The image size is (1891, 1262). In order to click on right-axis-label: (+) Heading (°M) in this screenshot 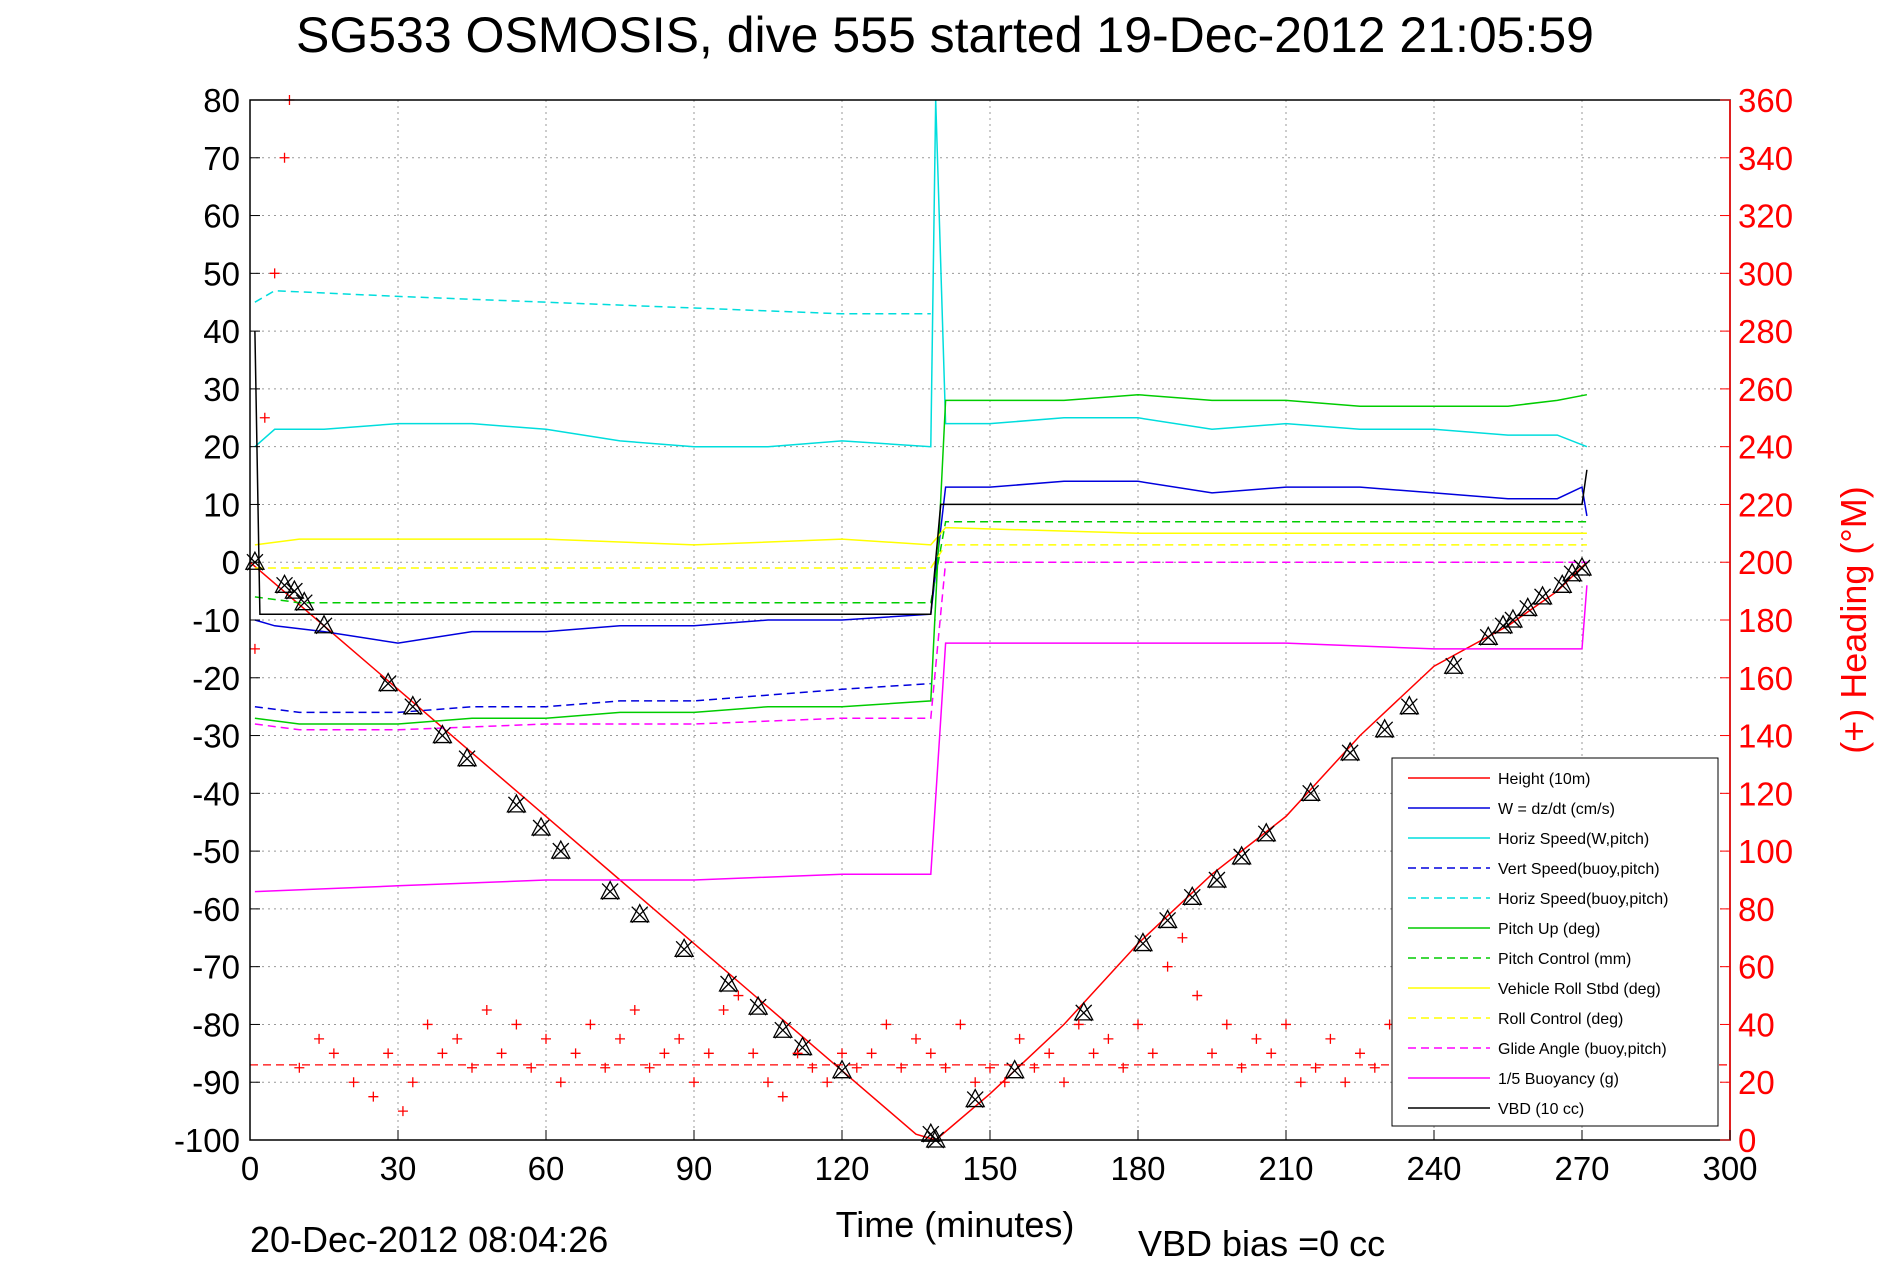, I will do `click(1853, 619)`.